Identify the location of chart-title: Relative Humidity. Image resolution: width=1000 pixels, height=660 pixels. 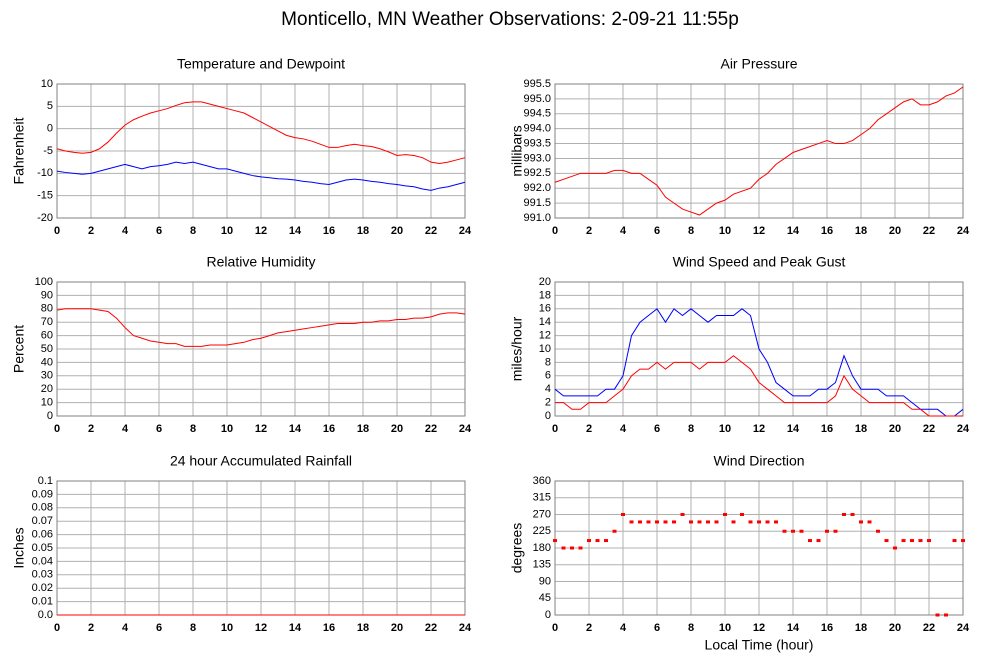
(261, 262).